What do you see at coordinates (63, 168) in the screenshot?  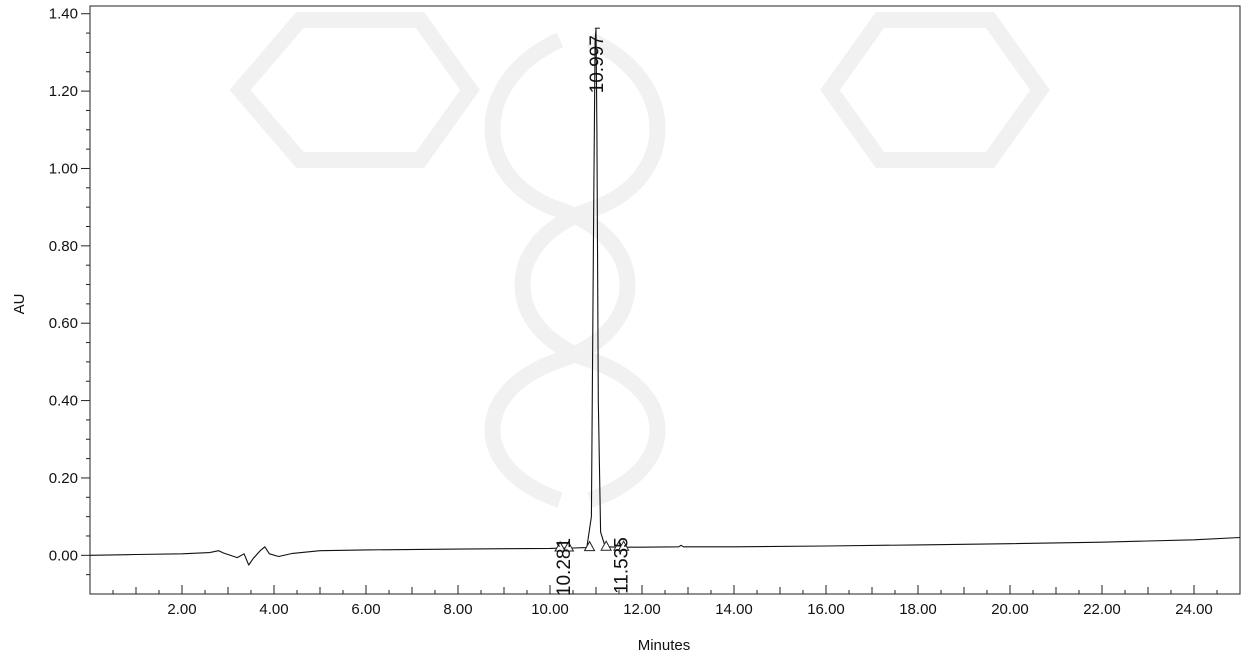 I see `y-tick-label: 1.00` at bounding box center [63, 168].